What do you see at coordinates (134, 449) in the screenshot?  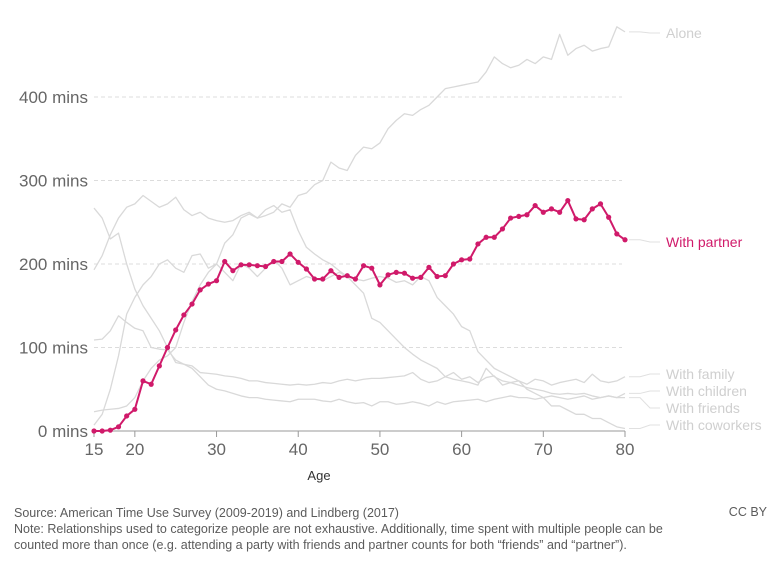 I see `x-tick-label: 20` at bounding box center [134, 449].